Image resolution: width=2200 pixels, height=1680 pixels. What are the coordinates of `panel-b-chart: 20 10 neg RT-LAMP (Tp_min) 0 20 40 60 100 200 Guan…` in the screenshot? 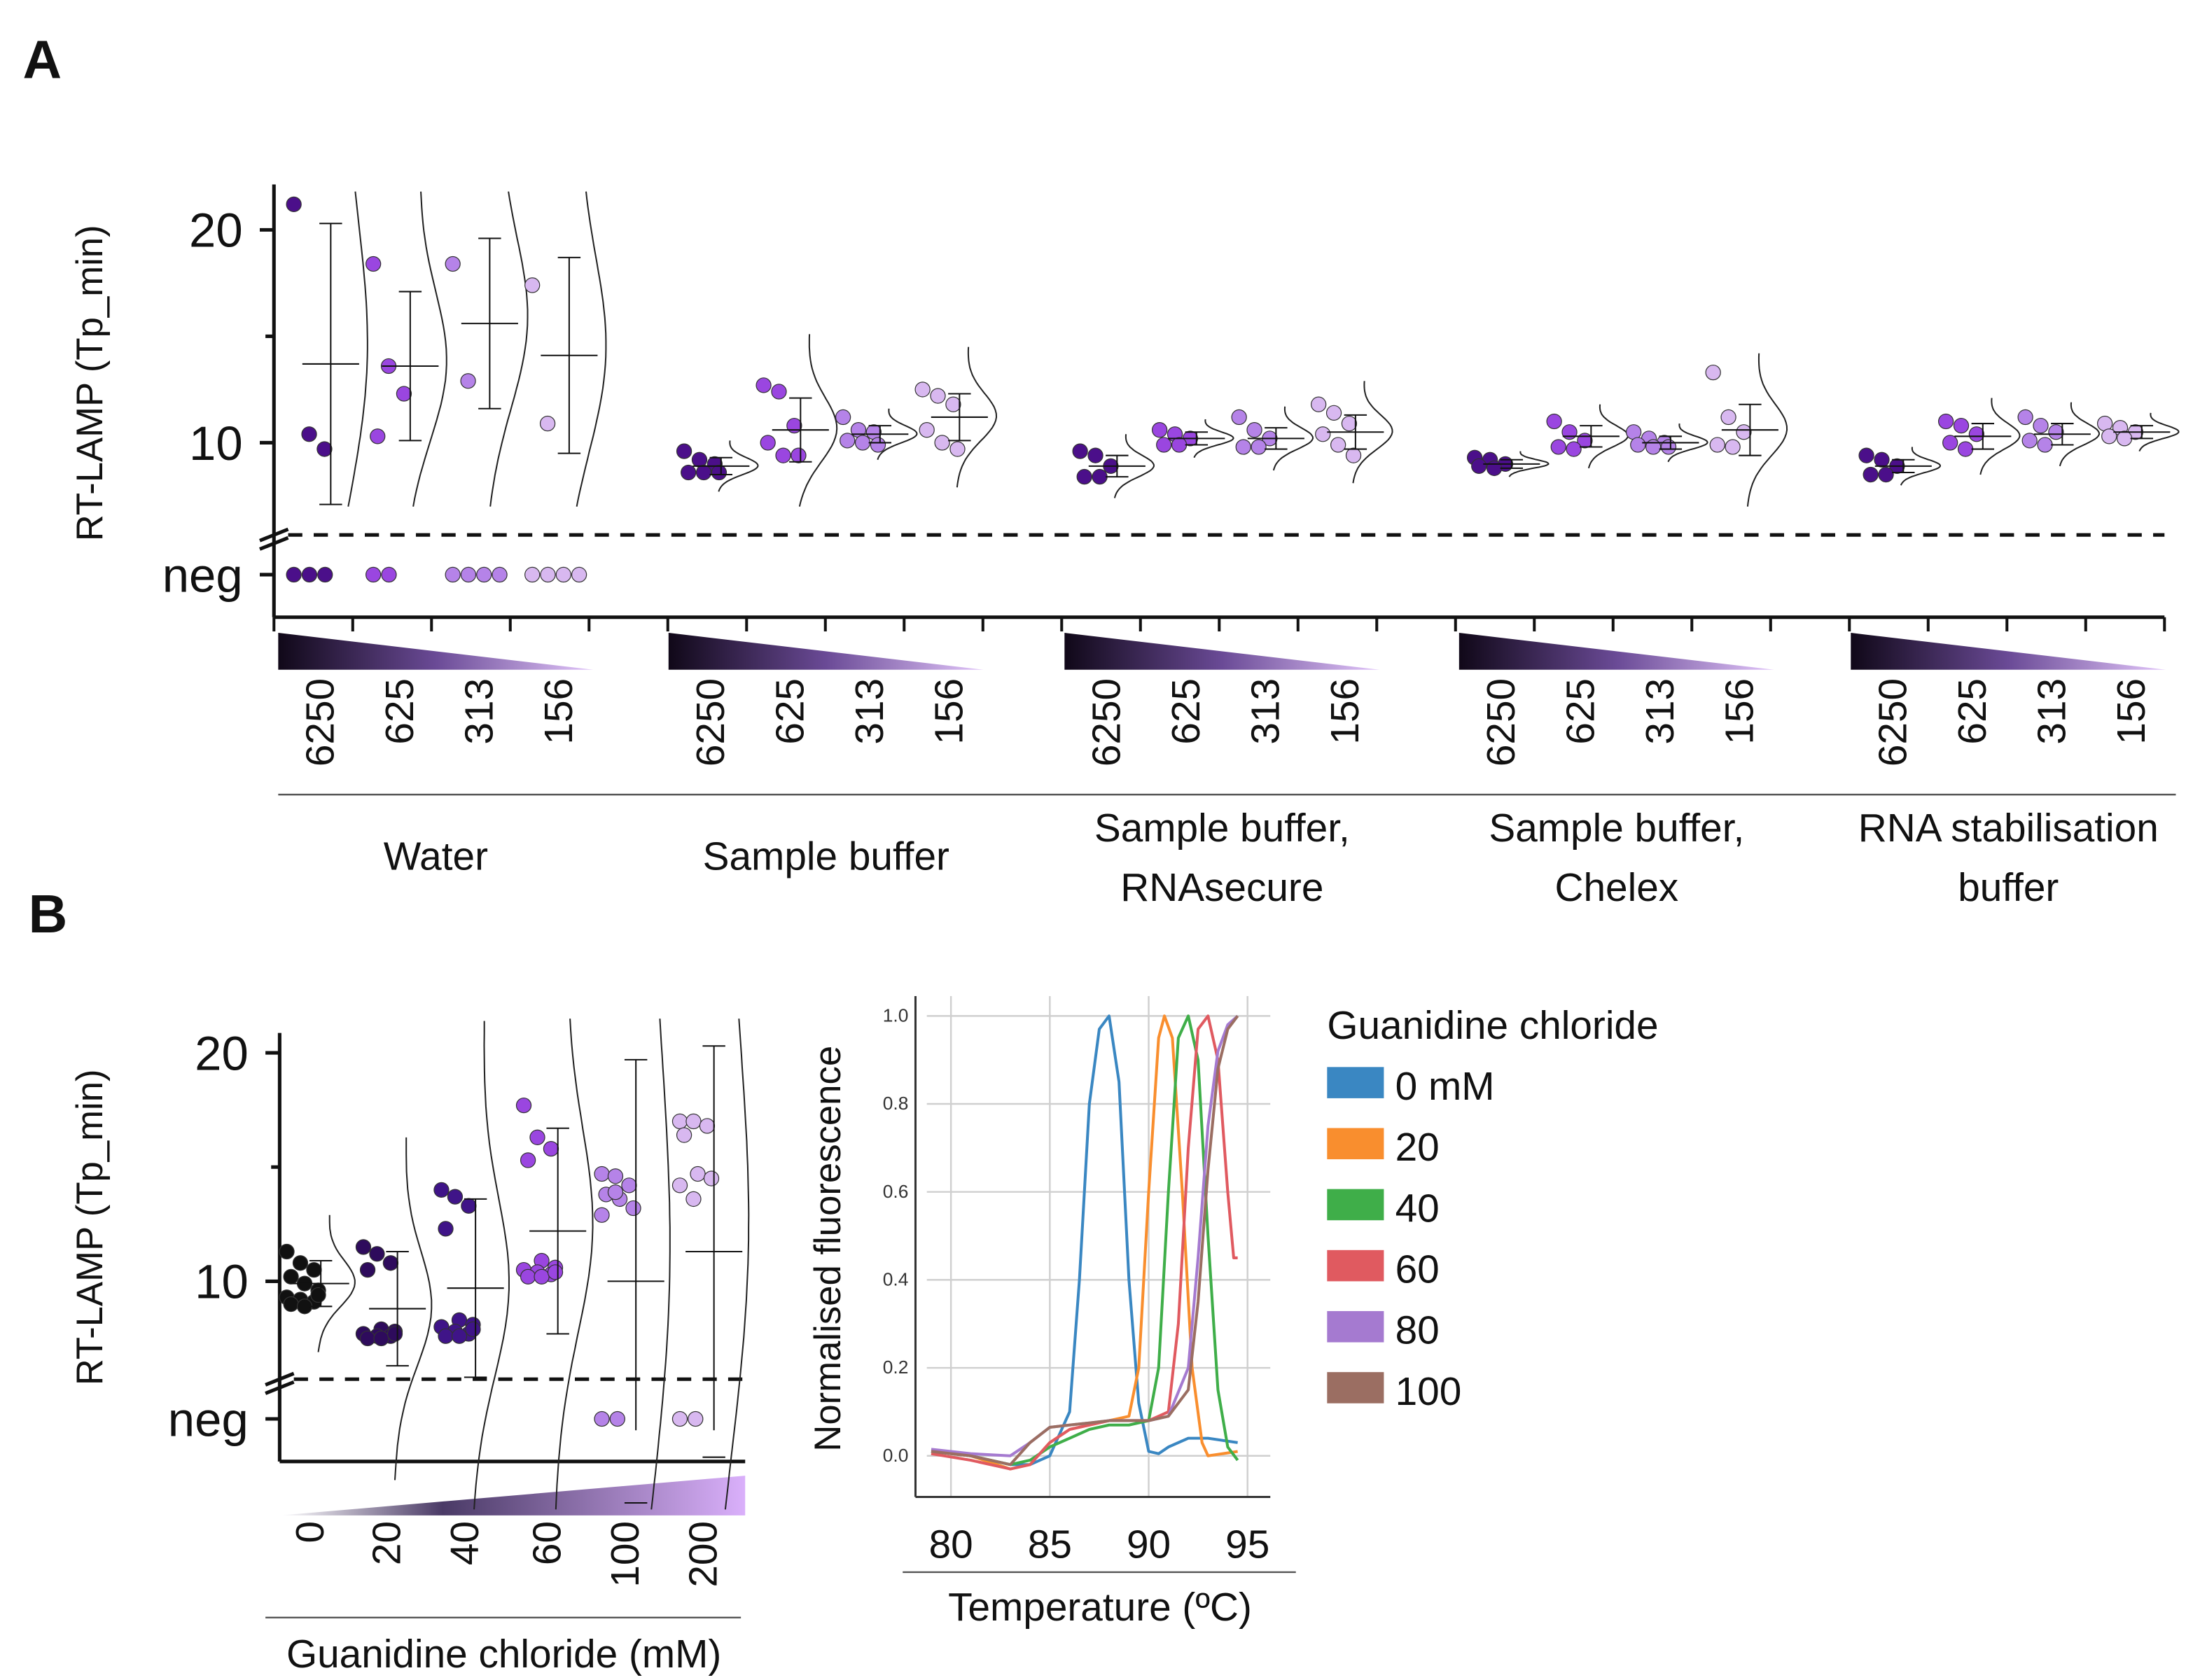 It's located at (409, 1347).